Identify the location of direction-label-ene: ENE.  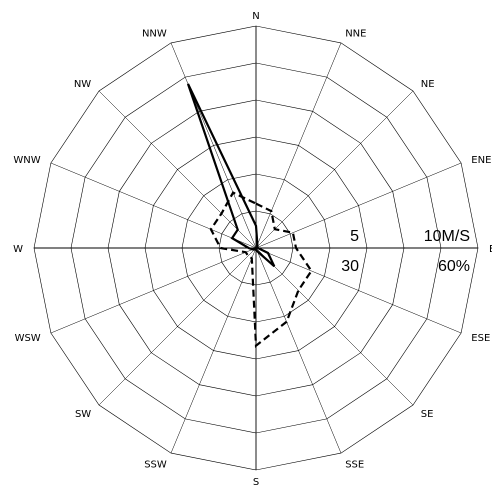
(481, 160).